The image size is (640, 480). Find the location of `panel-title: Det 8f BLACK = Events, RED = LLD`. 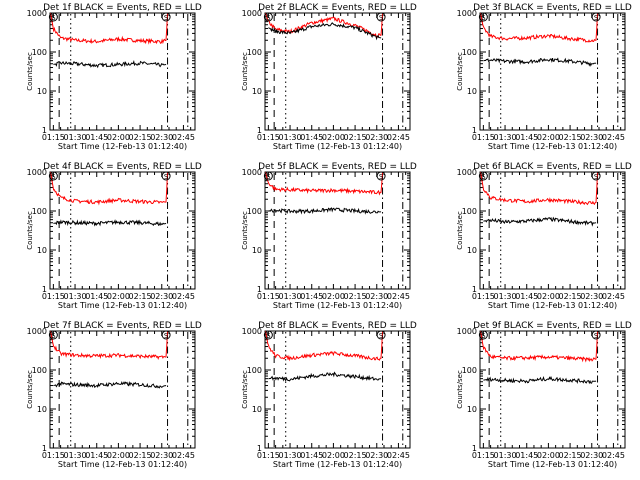

panel-title: Det 8f BLACK = Events, RED = LLD is located at coordinates (337, 326).